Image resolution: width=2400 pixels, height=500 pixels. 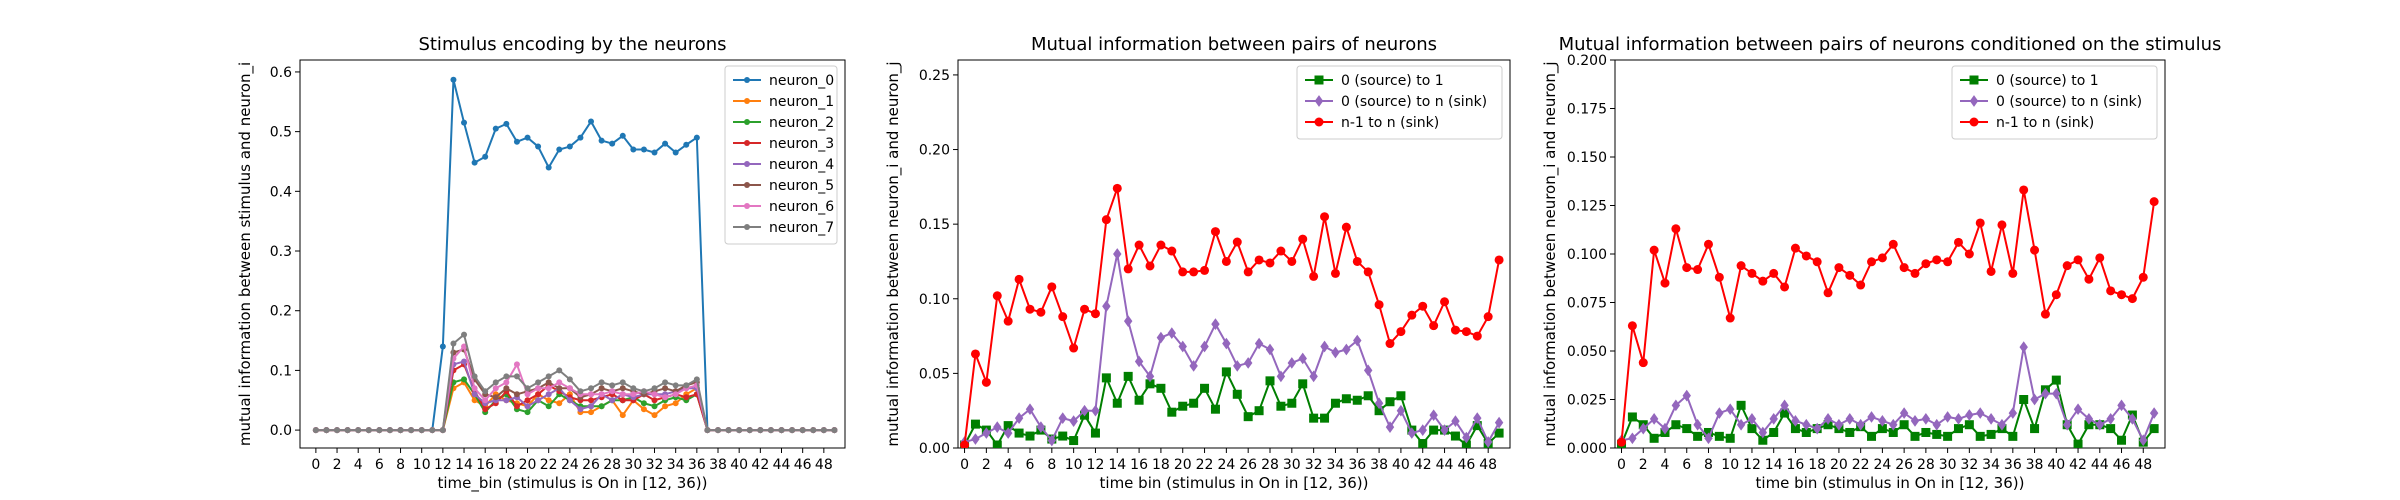 I want to click on y-tick-label: 0.1, so click(x=281, y=371).